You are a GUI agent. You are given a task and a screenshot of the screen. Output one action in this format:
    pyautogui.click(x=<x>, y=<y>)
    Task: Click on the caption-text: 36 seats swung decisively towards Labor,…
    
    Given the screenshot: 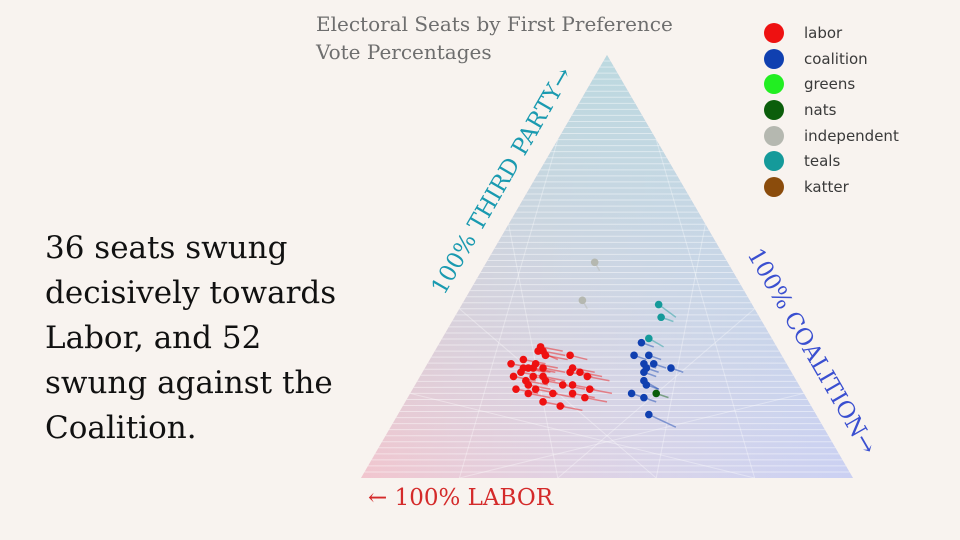 What is the action you would take?
    pyautogui.click(x=191, y=338)
    